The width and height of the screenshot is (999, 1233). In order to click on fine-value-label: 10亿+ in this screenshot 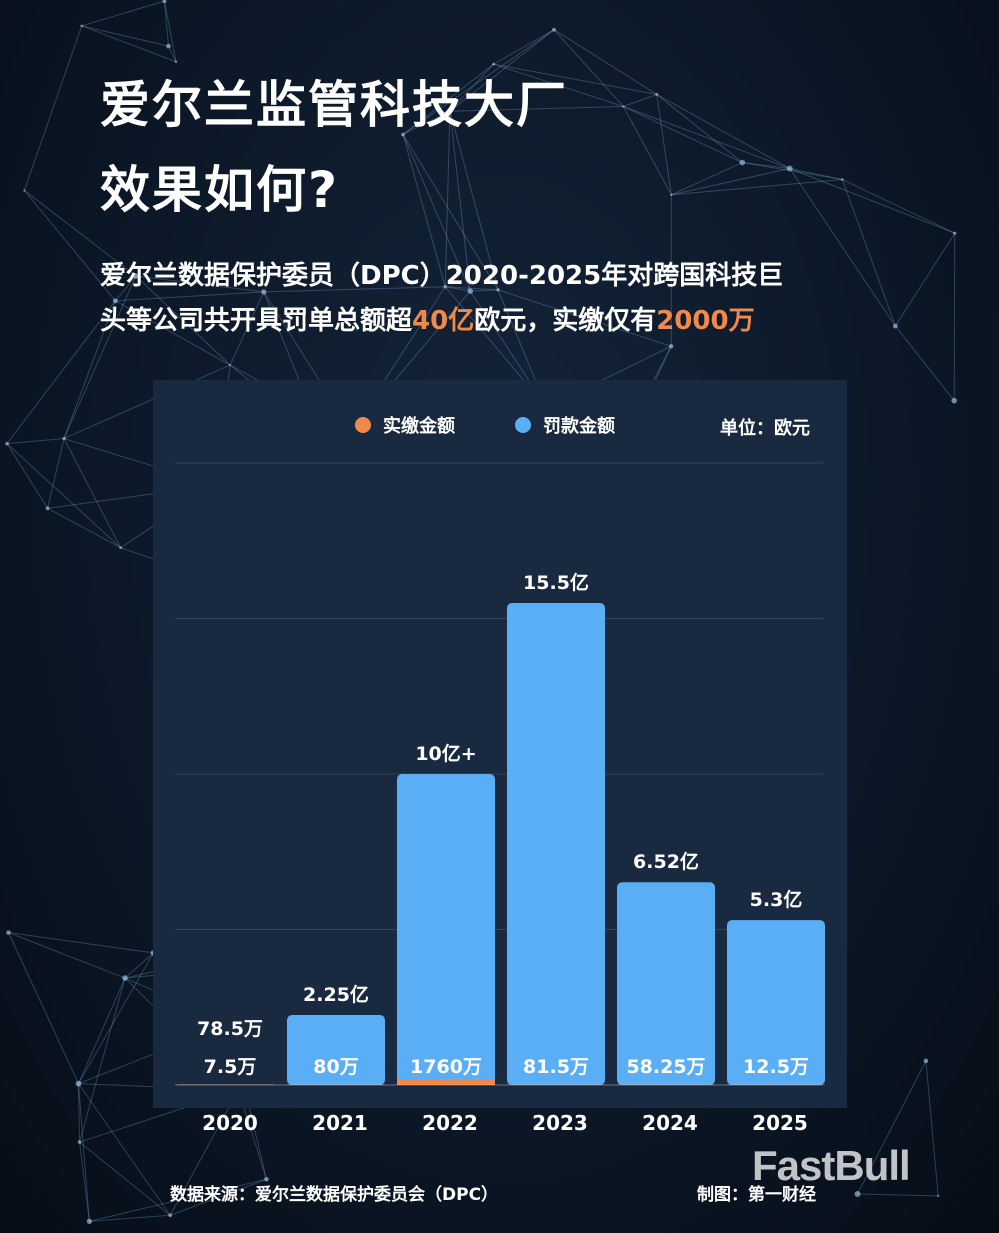, I will do `click(445, 753)`.